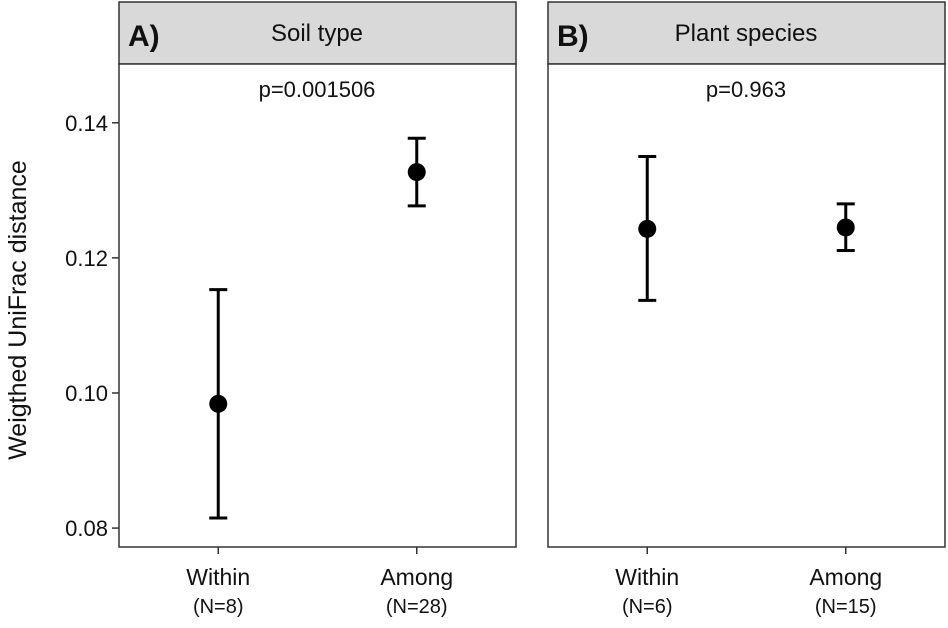  Describe the element at coordinates (86, 528) in the screenshot. I see `y-tick-label: 0.08` at that location.